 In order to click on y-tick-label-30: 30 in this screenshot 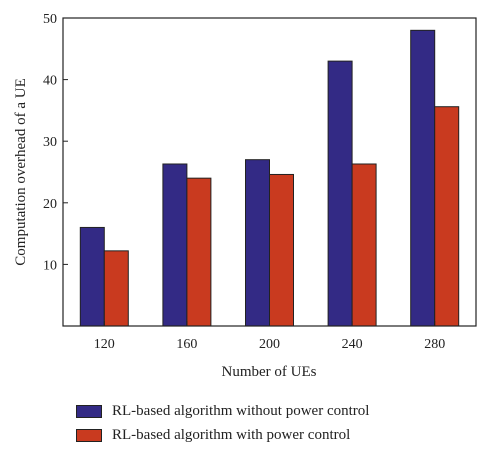, I will do `click(50, 142)`.